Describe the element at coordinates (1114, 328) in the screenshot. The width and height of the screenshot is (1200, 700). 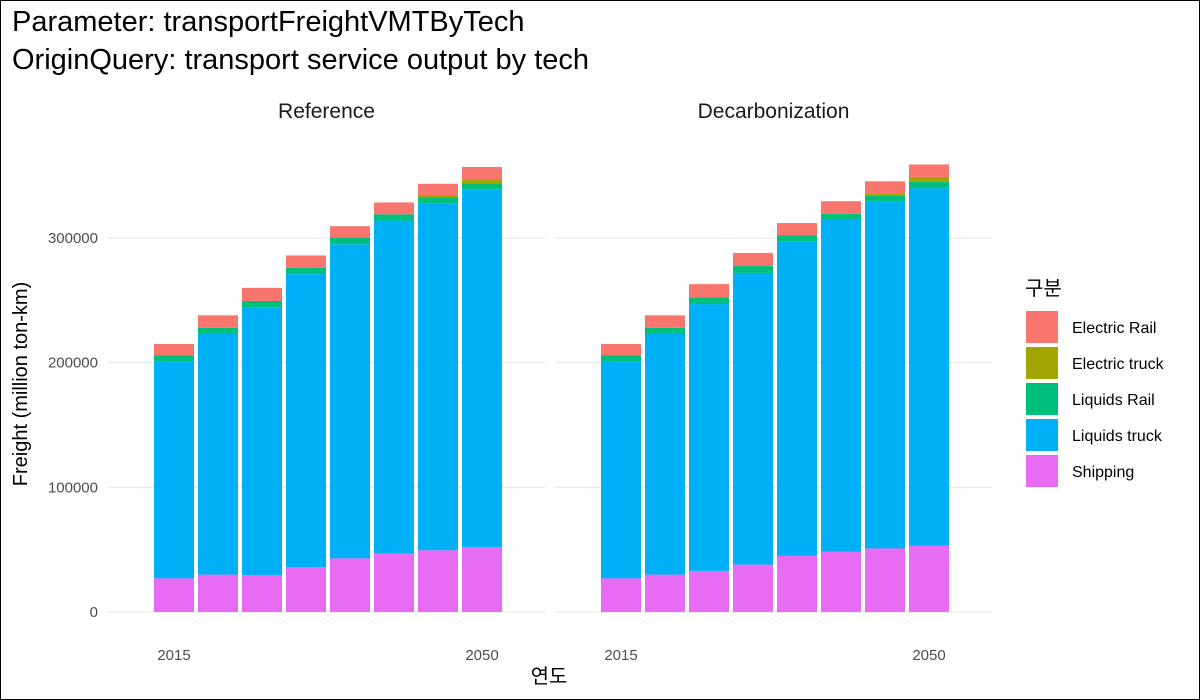
I see `legend-label: Electric Rail` at that location.